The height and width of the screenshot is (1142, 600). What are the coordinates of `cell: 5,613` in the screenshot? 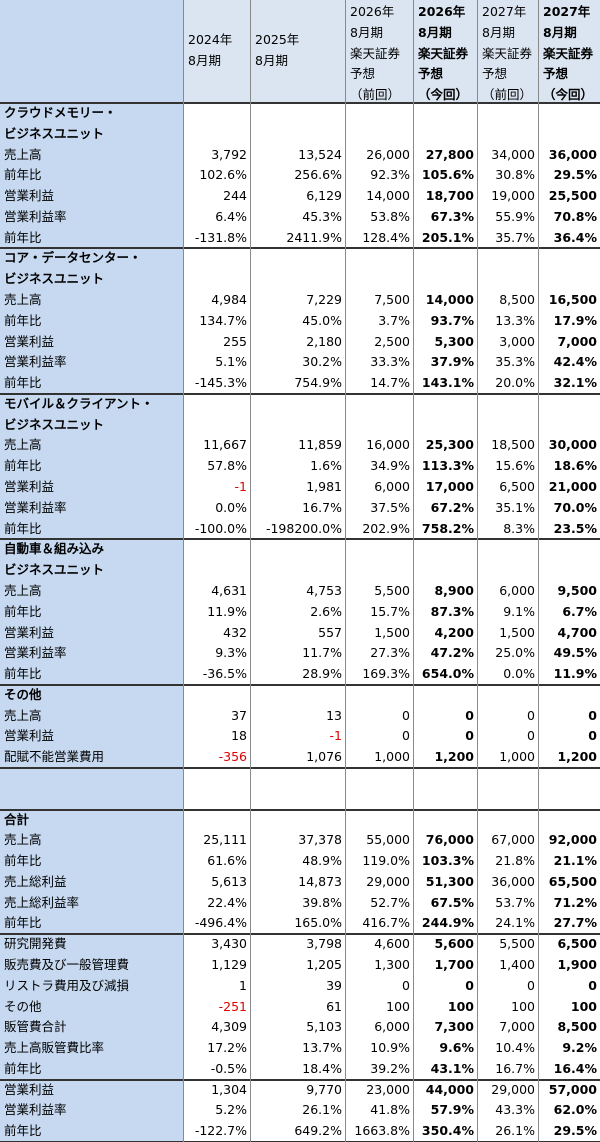 It's located at (229, 881).